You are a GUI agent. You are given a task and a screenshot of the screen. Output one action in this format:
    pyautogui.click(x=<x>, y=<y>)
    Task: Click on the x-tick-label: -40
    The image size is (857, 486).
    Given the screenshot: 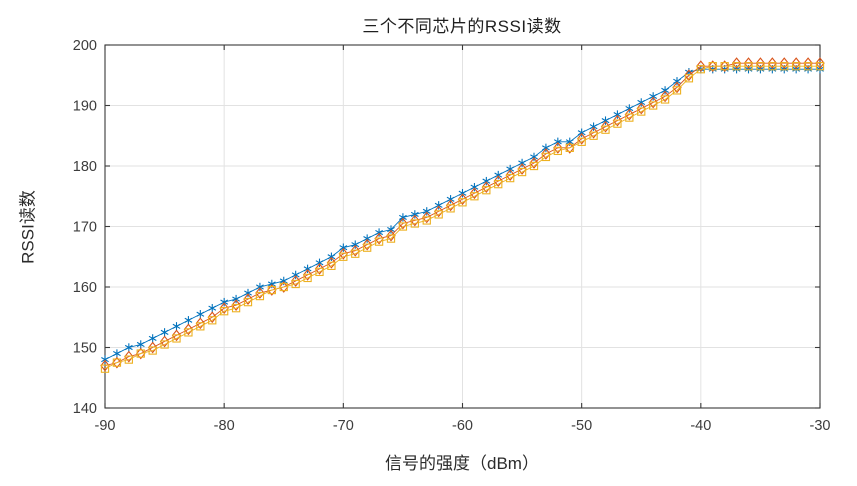 What is the action you would take?
    pyautogui.click(x=700, y=426)
    